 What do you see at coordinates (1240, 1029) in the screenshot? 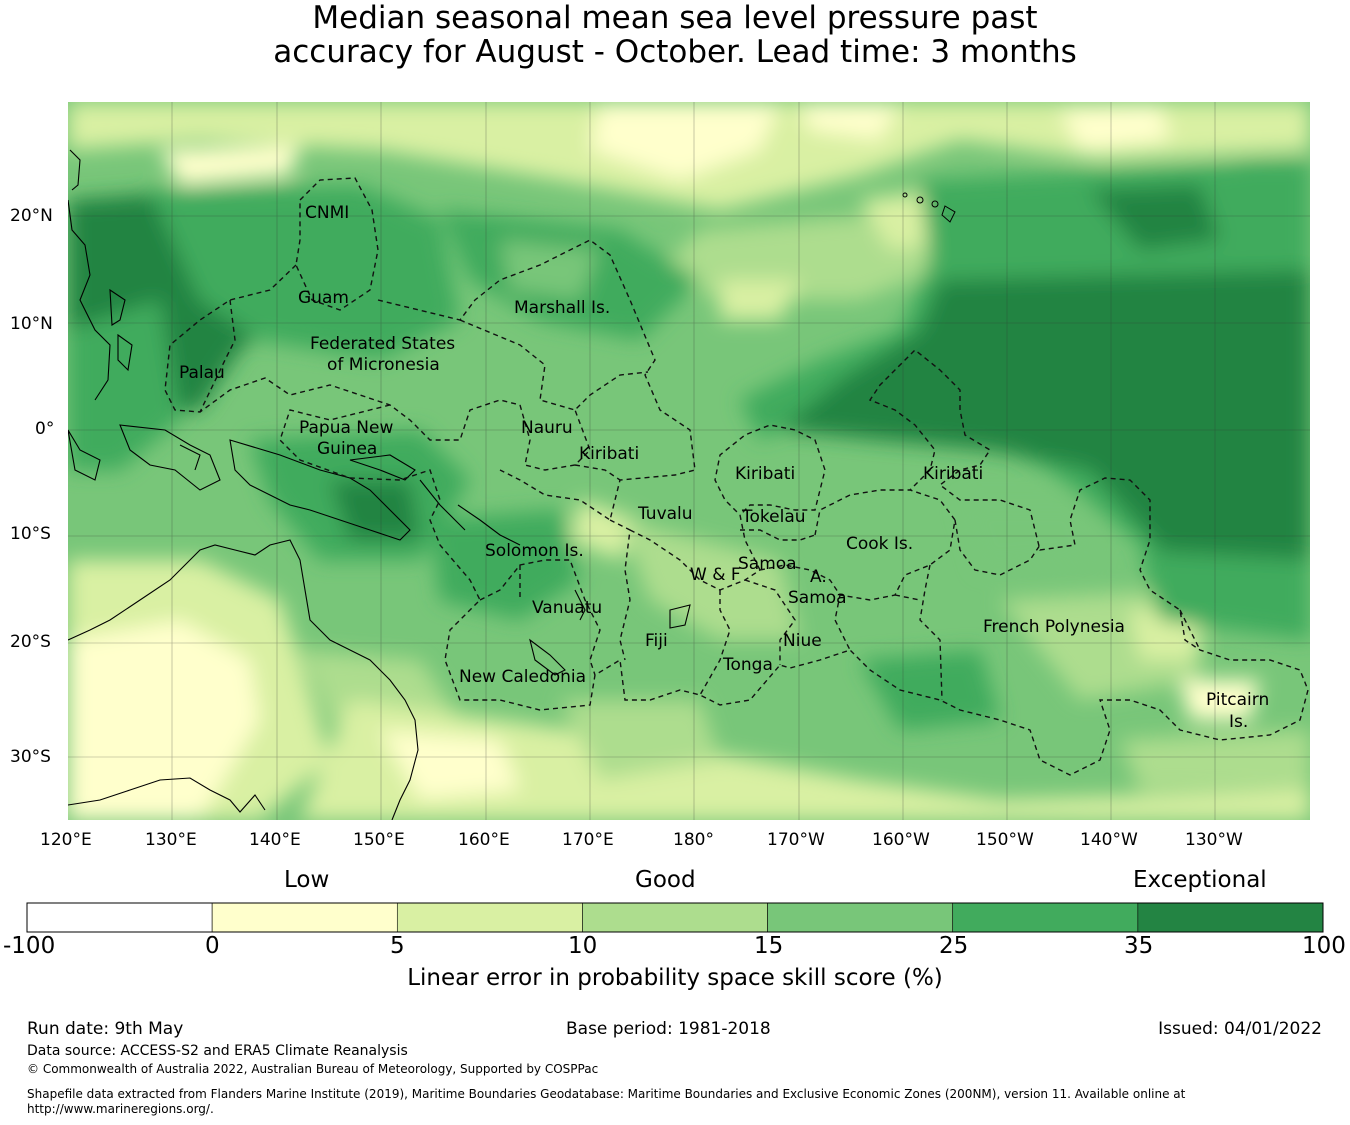
I see `issued-date: Issued: 04/01/2022` at bounding box center [1240, 1029].